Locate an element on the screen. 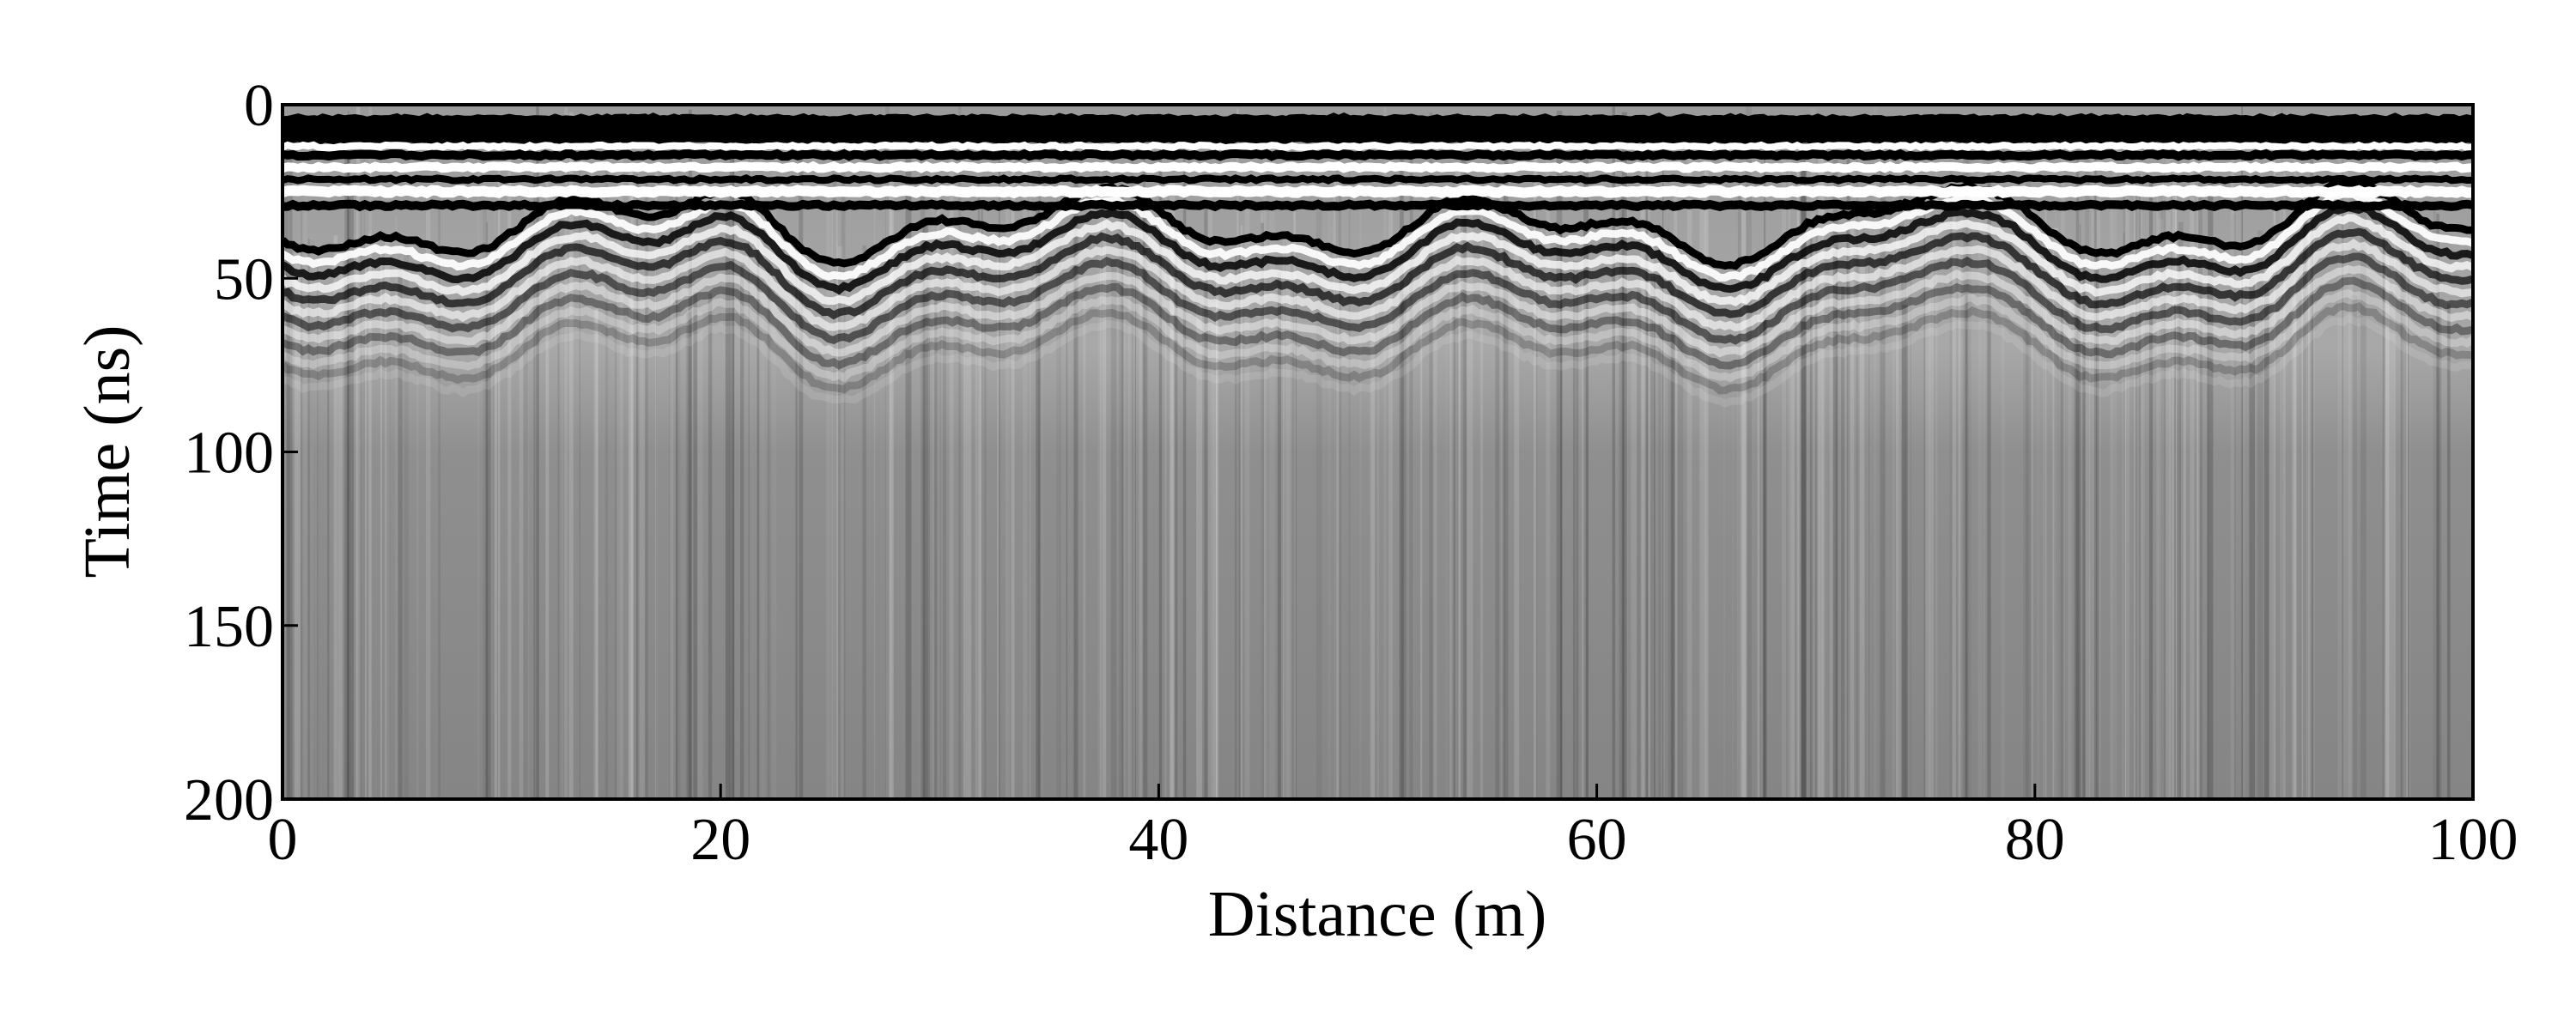 The width and height of the screenshot is (2576, 1030). direct-wave is located at coordinates (1378, 146).